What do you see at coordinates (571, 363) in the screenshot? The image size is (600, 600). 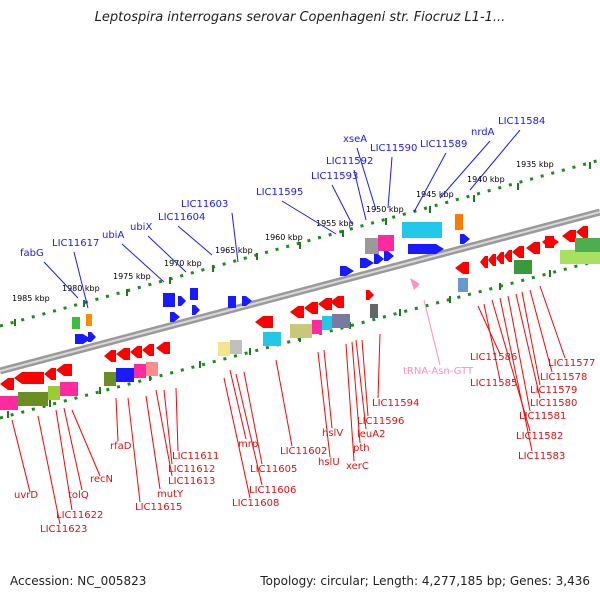 I see `gene-label: LIC11577` at bounding box center [571, 363].